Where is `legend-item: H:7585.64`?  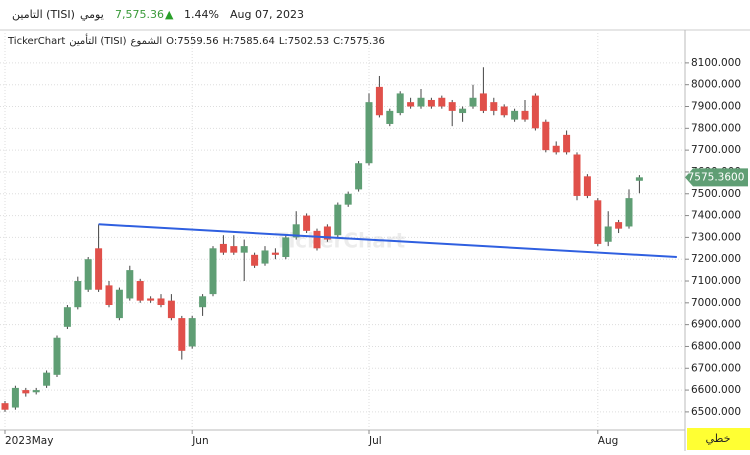 legend-item: H:7585.64 is located at coordinates (249, 41).